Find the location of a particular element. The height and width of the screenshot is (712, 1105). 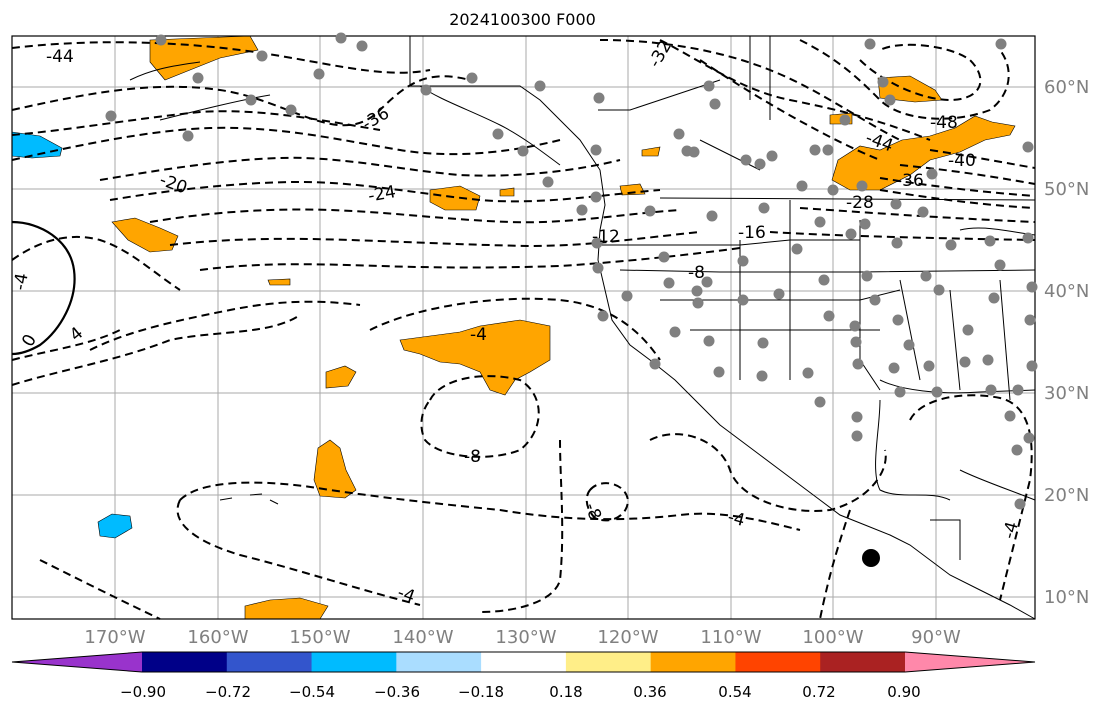

storm-center-marker is located at coordinates (871, 558).